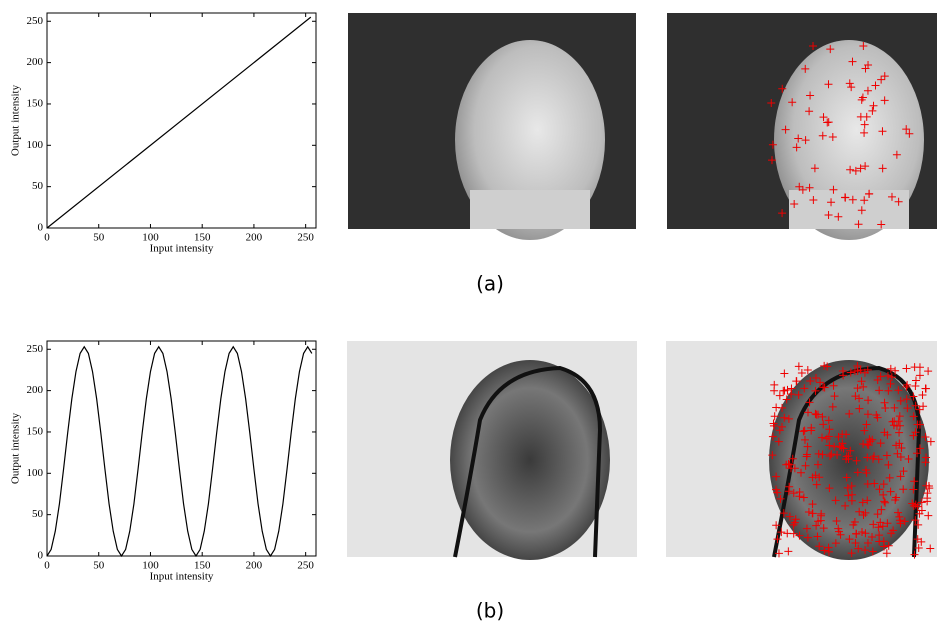 The height and width of the screenshot is (625, 942). I want to click on photo-b-plain, so click(492, 450).